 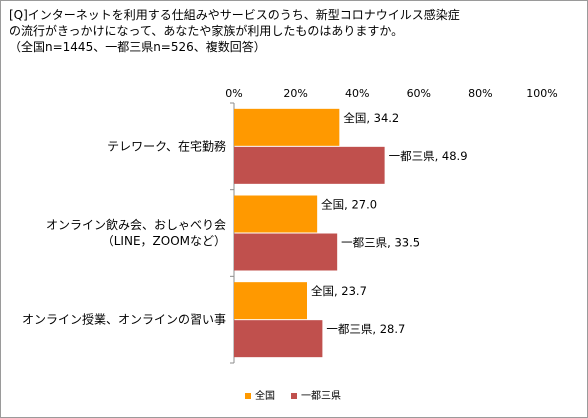 I want to click on data-label: 一都三県, 48.9, so click(x=428, y=156).